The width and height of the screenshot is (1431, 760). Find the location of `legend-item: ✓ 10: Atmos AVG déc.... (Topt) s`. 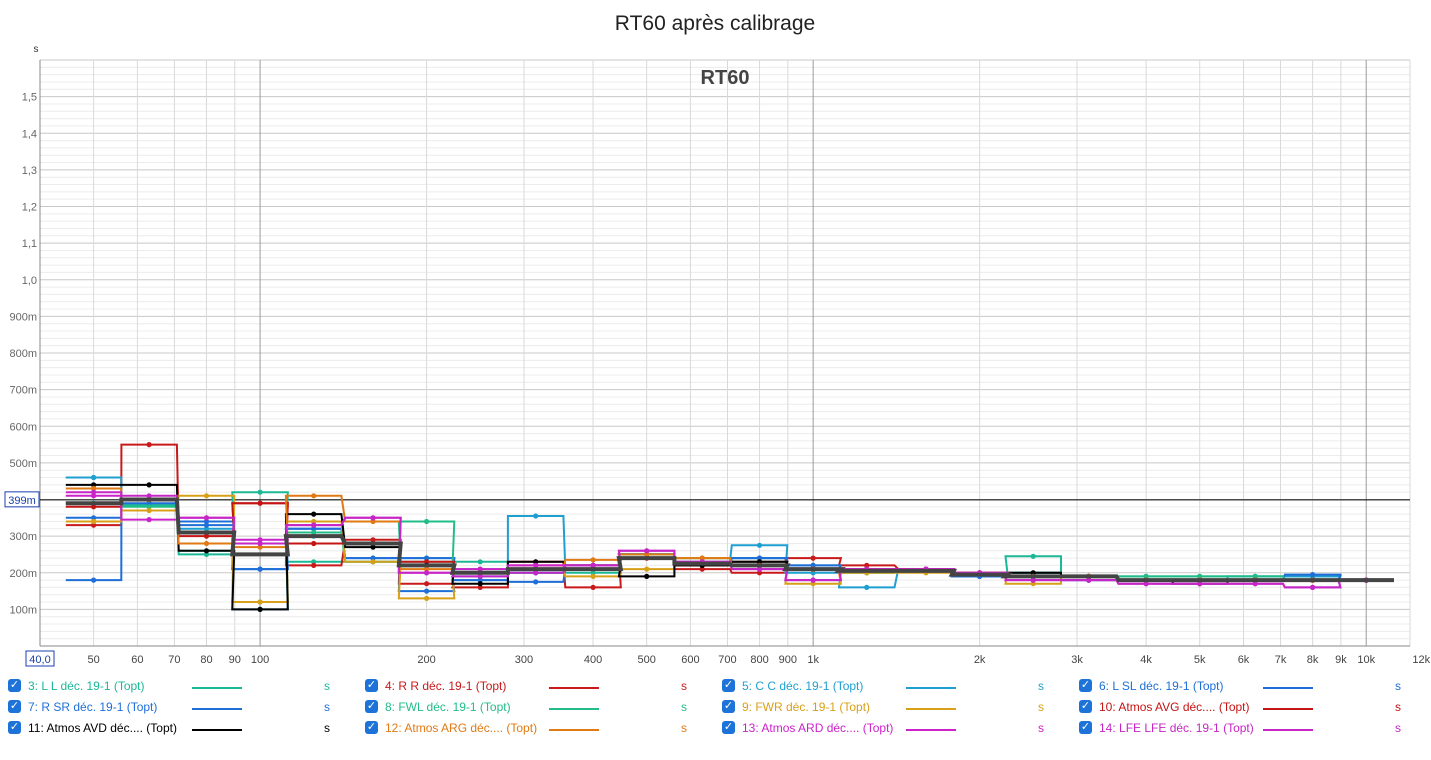

legend-item: ✓ 10: Atmos AVG déc.... (Topt) s is located at coordinates (1249, 708).